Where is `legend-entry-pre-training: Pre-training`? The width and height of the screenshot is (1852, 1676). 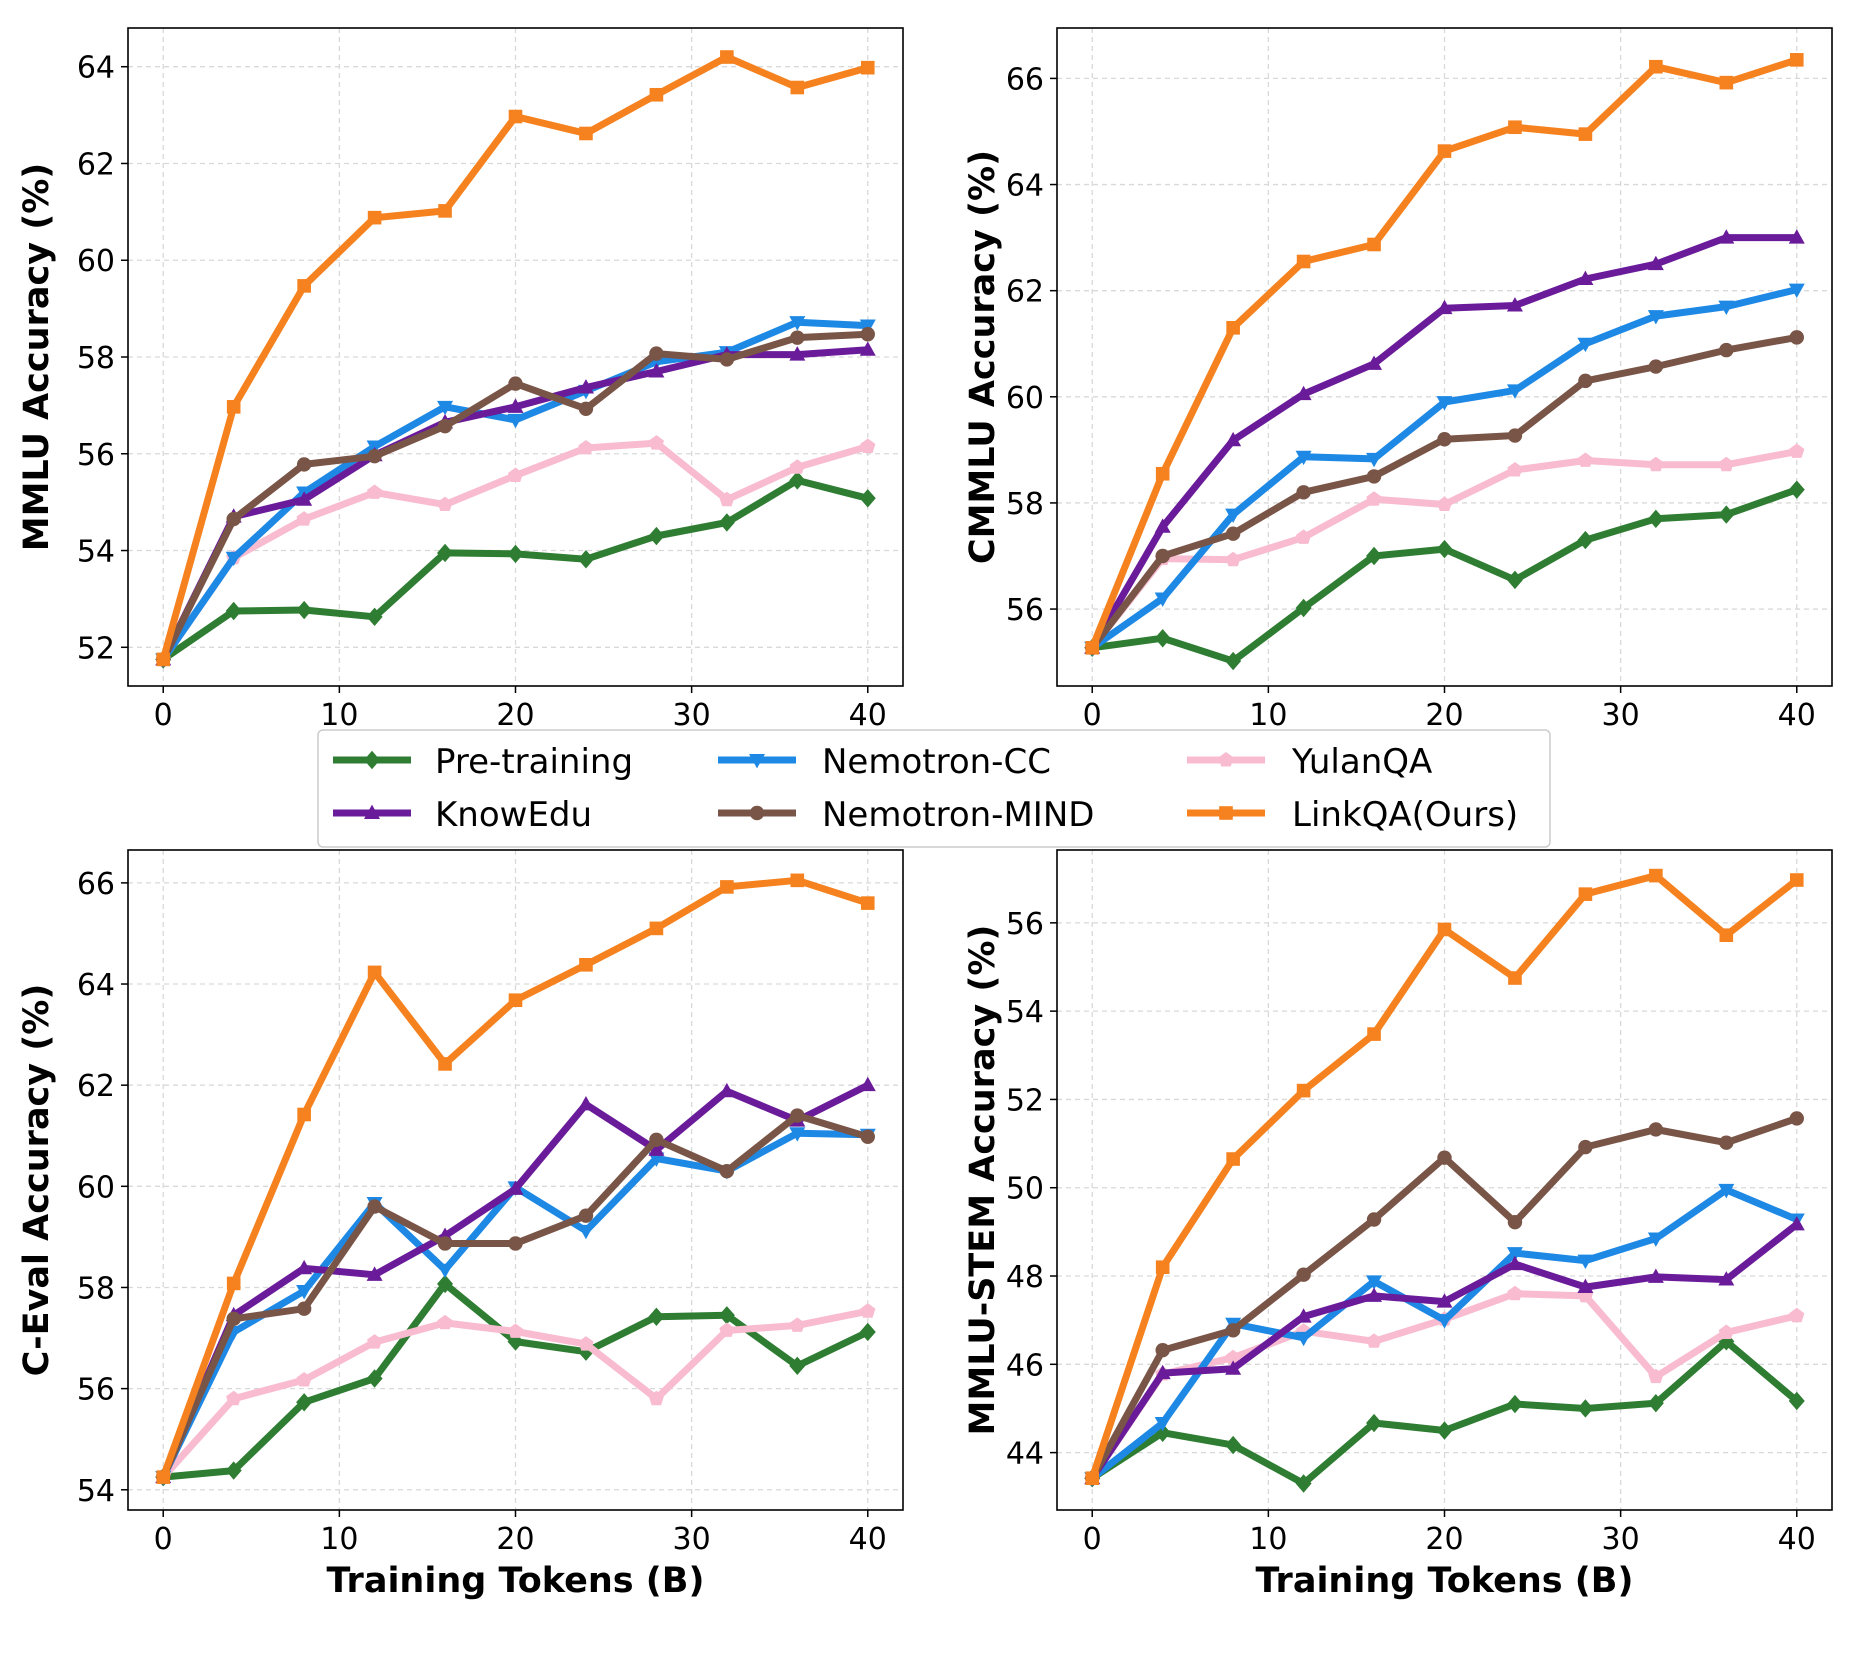
legend-entry-pre-training: Pre-training is located at coordinates (483, 762).